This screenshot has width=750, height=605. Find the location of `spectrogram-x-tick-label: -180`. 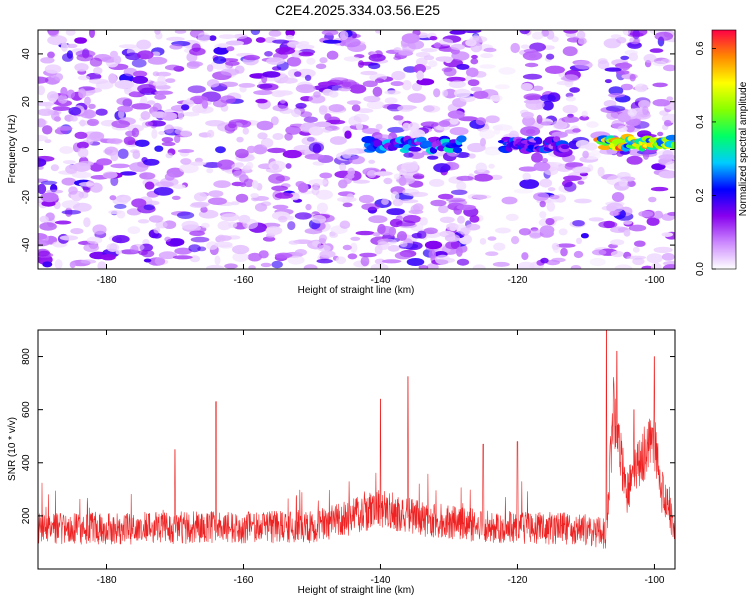

spectrogram-x-tick-label: -180 is located at coordinates (106, 280).